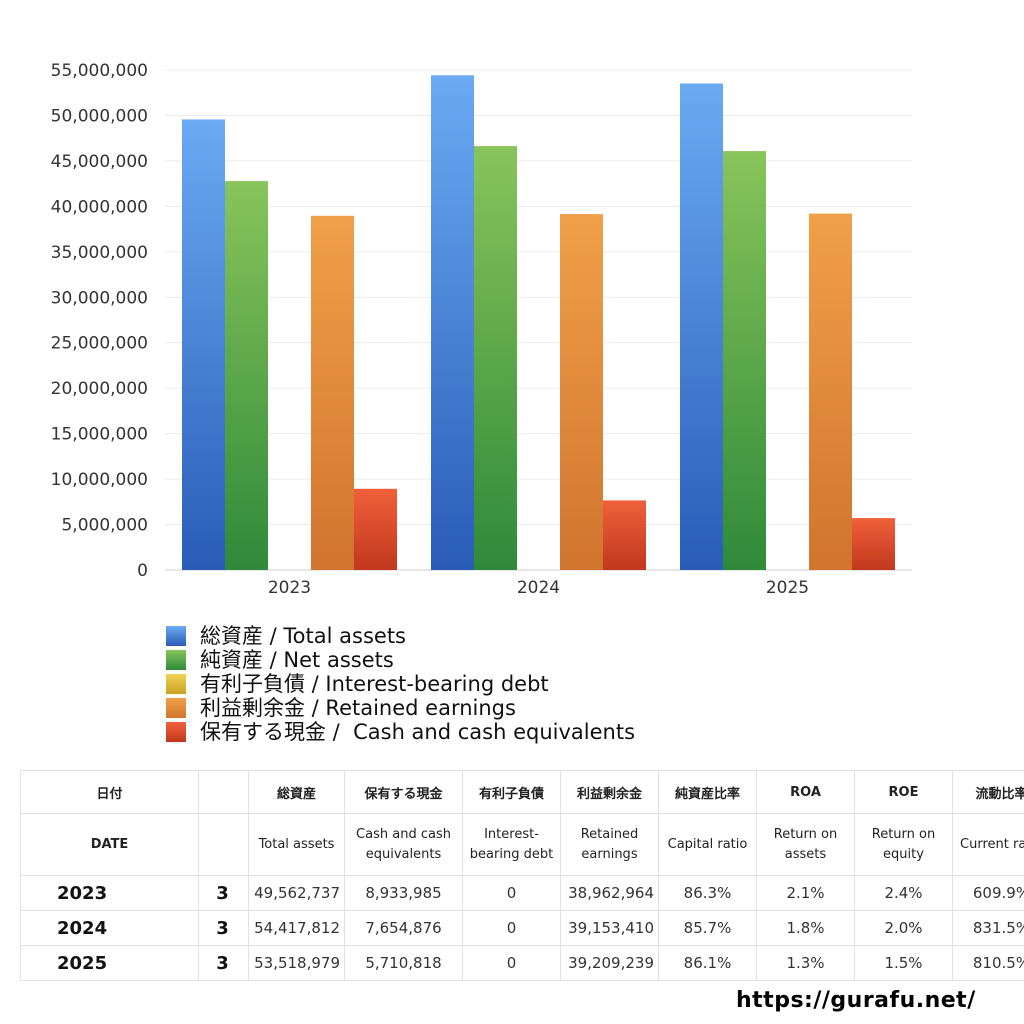 This screenshot has width=1024, height=1024. Describe the element at coordinates (787, 588) in the screenshot. I see `x-category-label: 2025` at that location.